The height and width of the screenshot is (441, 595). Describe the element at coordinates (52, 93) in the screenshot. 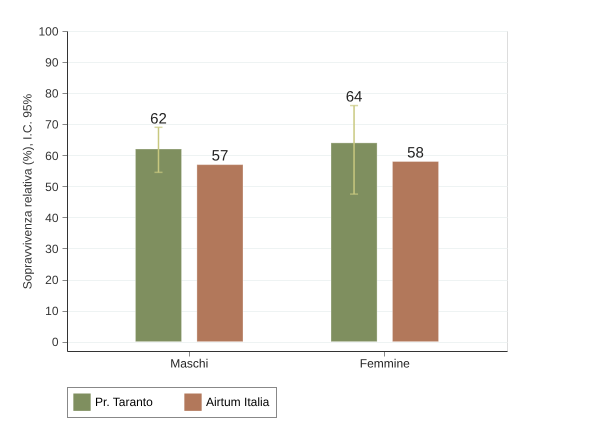

I see `y-tick-label: 80` at that location.